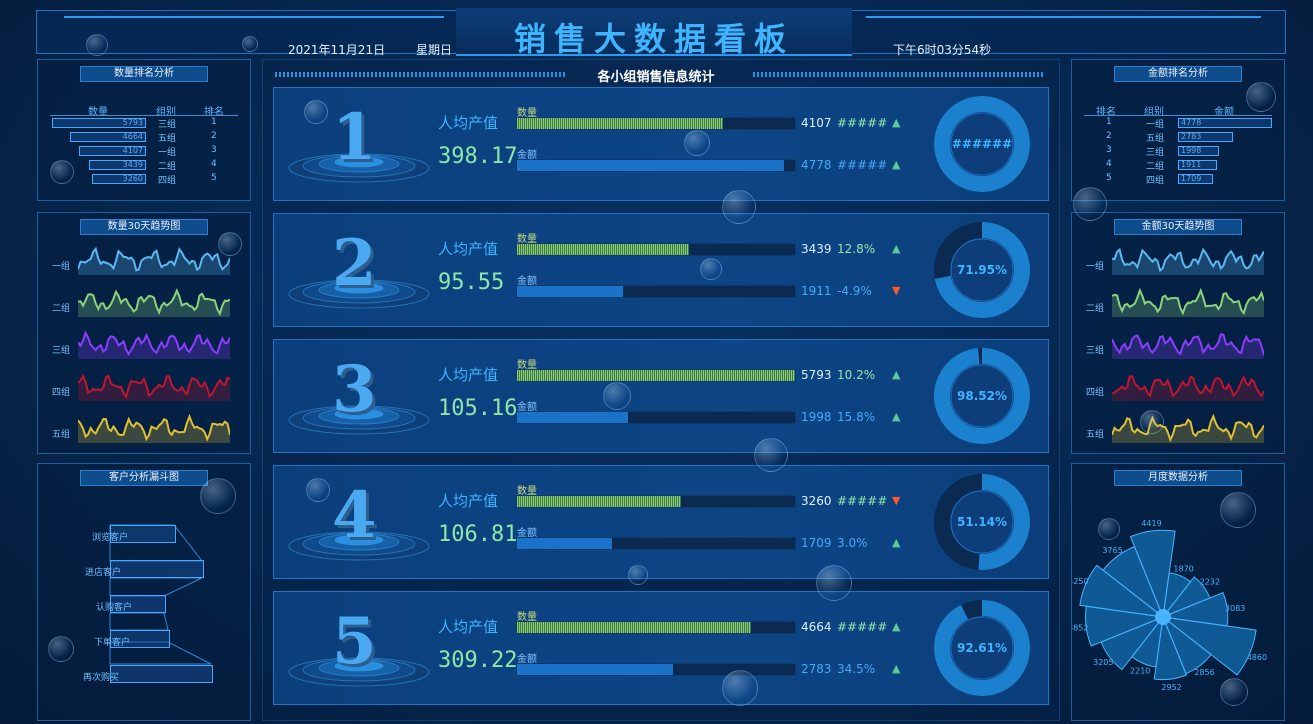  What do you see at coordinates (1205, 137) in the screenshot?
I see `amount-rank-bar: 2783` at bounding box center [1205, 137].